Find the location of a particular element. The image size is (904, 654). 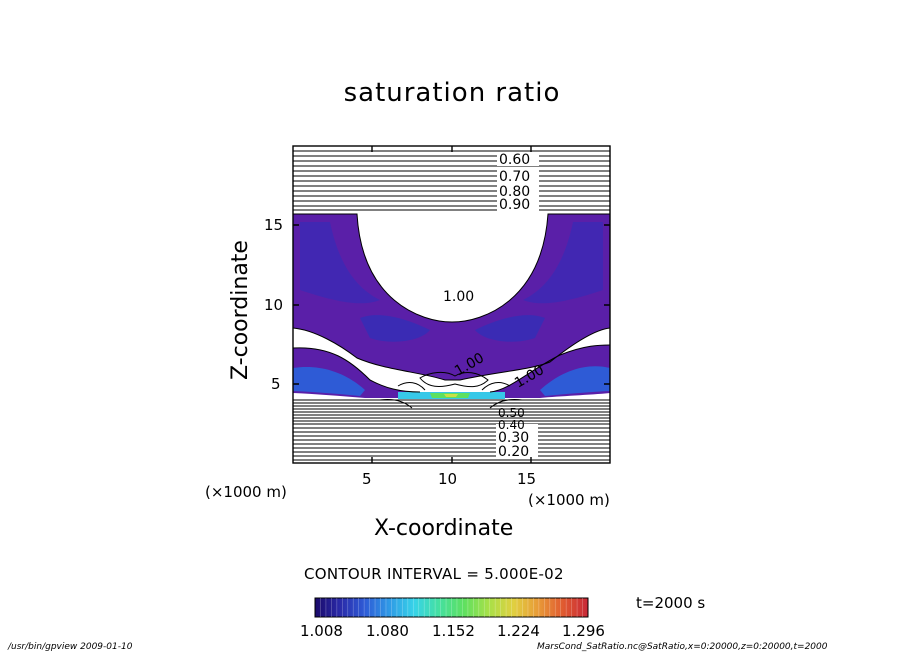

colorbar-divisions is located at coordinates (451, 607).